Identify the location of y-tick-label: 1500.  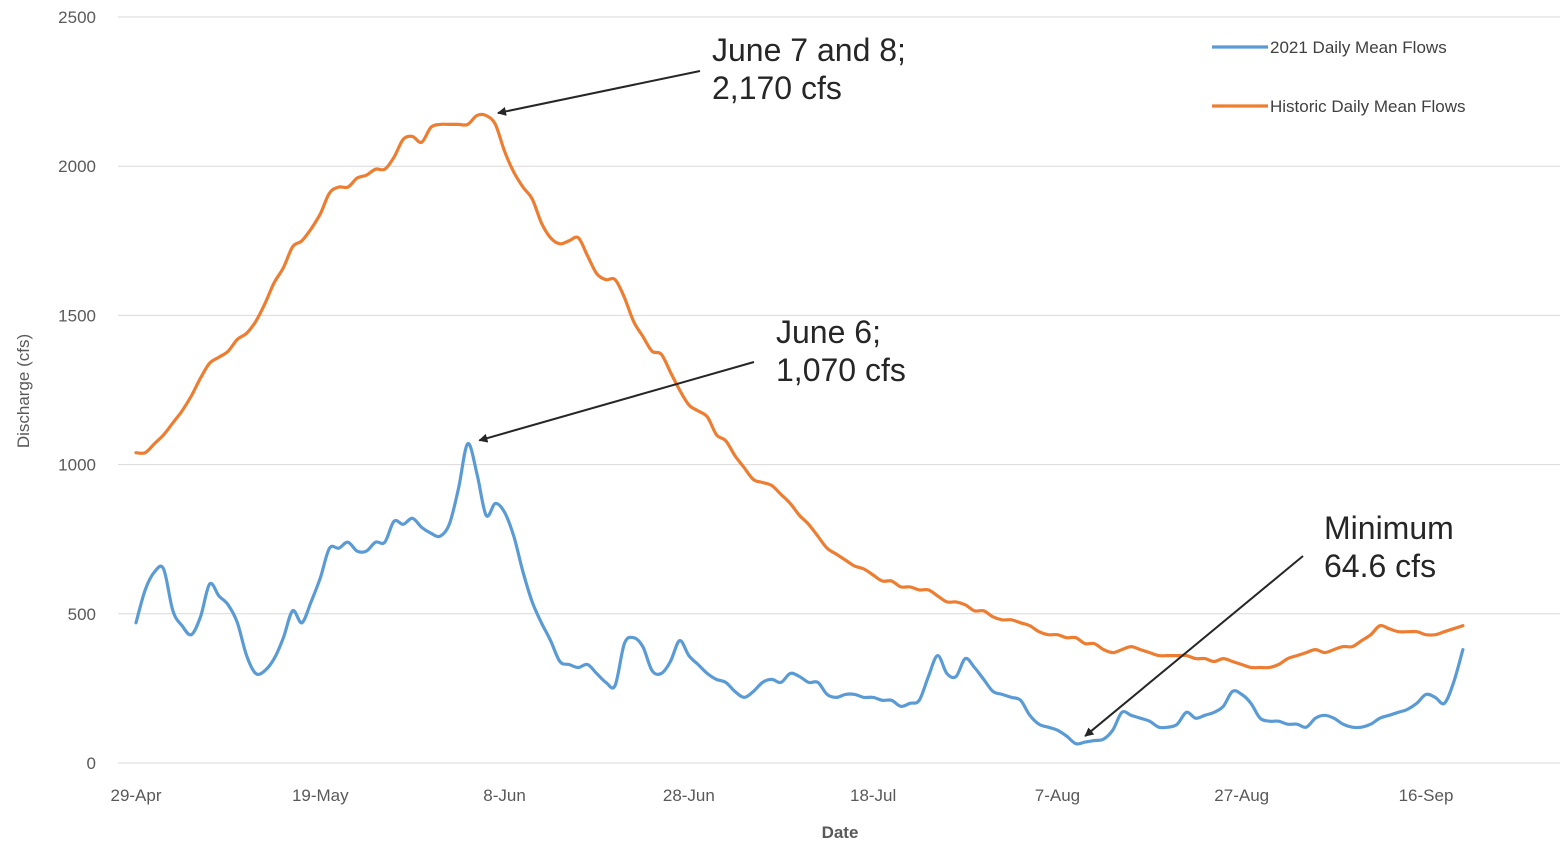
(77, 315).